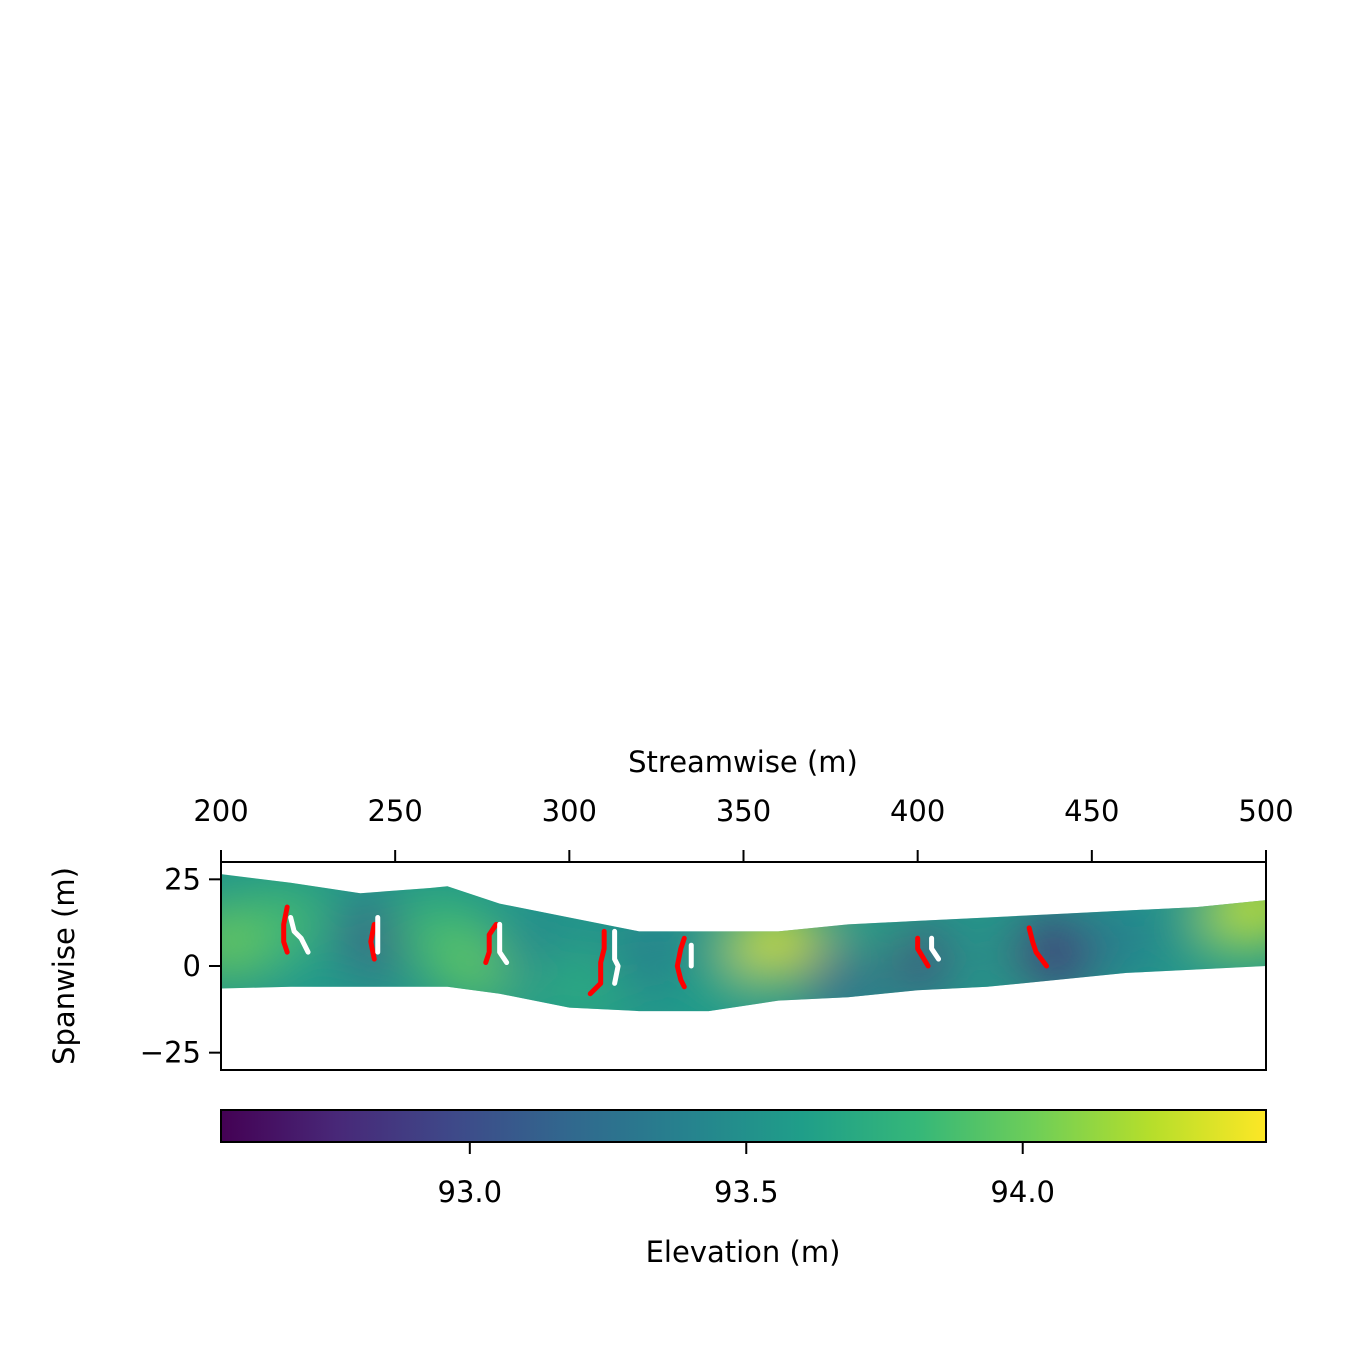  I want to click on y-axis-label: Spanwise (m), so click(64, 966).